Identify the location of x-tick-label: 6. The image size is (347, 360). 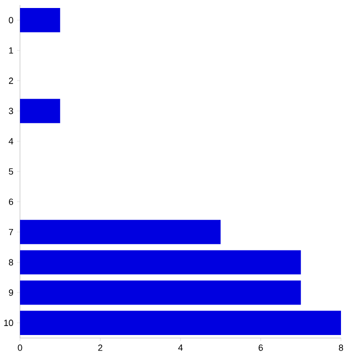
(260, 347).